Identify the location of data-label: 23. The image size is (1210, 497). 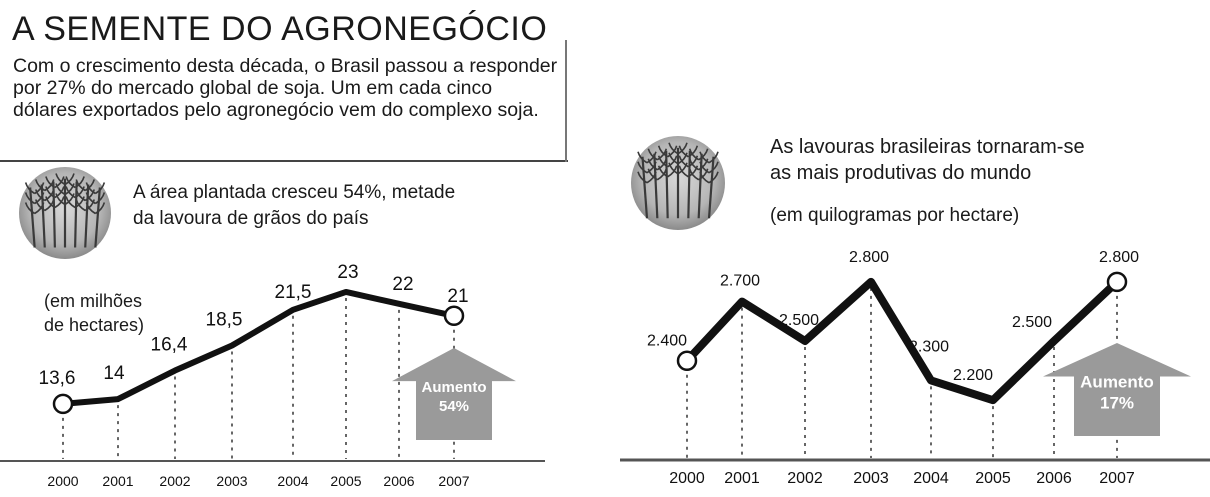
(347, 272).